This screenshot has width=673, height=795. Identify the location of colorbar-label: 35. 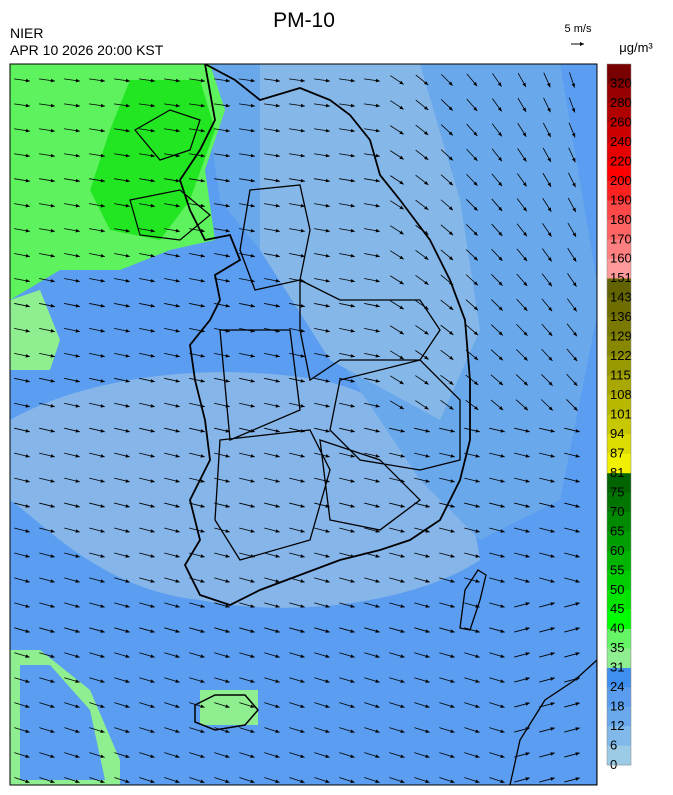
(617, 647).